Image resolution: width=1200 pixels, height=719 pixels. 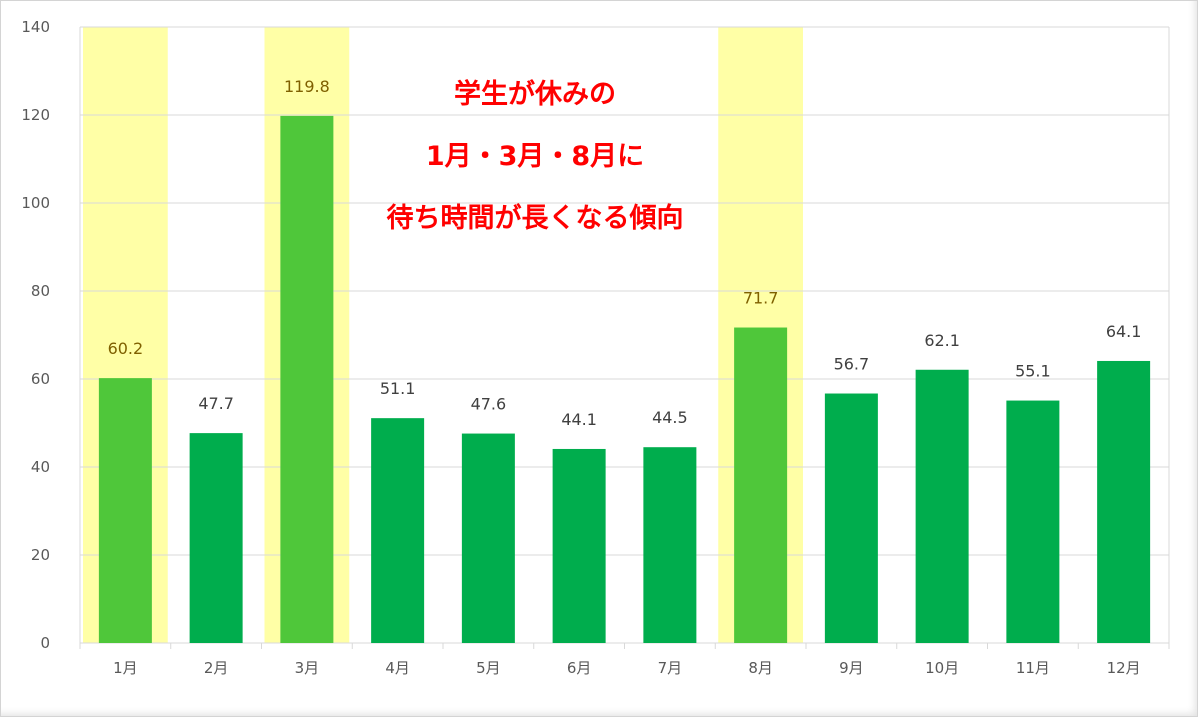 What do you see at coordinates (307, 86) in the screenshot?
I see `data-label: 119.8` at bounding box center [307, 86].